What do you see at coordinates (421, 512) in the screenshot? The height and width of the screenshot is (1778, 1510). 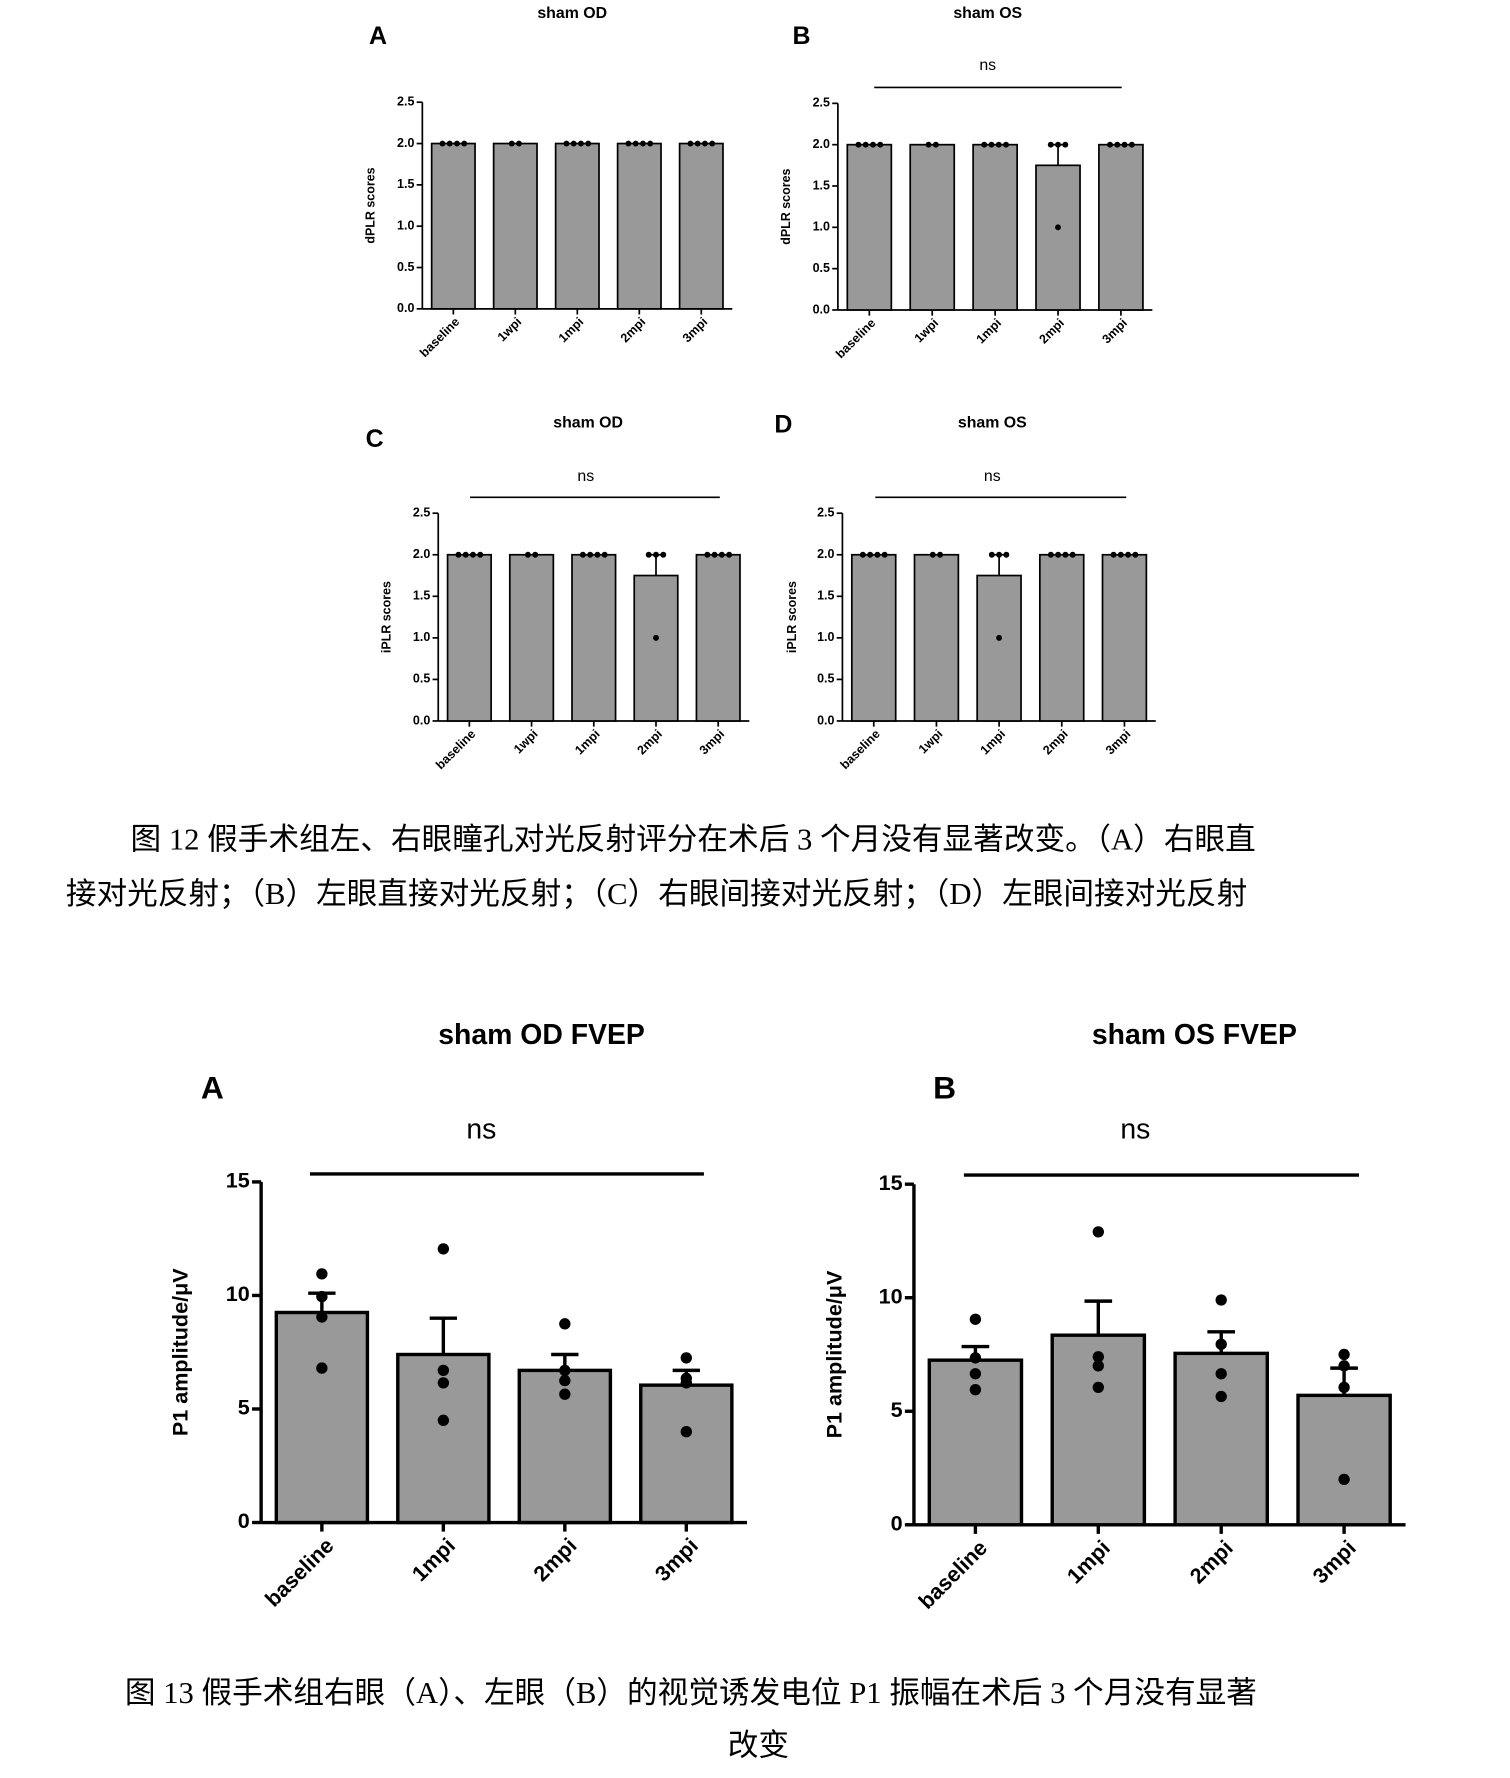 I see `y-tick-label: 2.5` at bounding box center [421, 512].